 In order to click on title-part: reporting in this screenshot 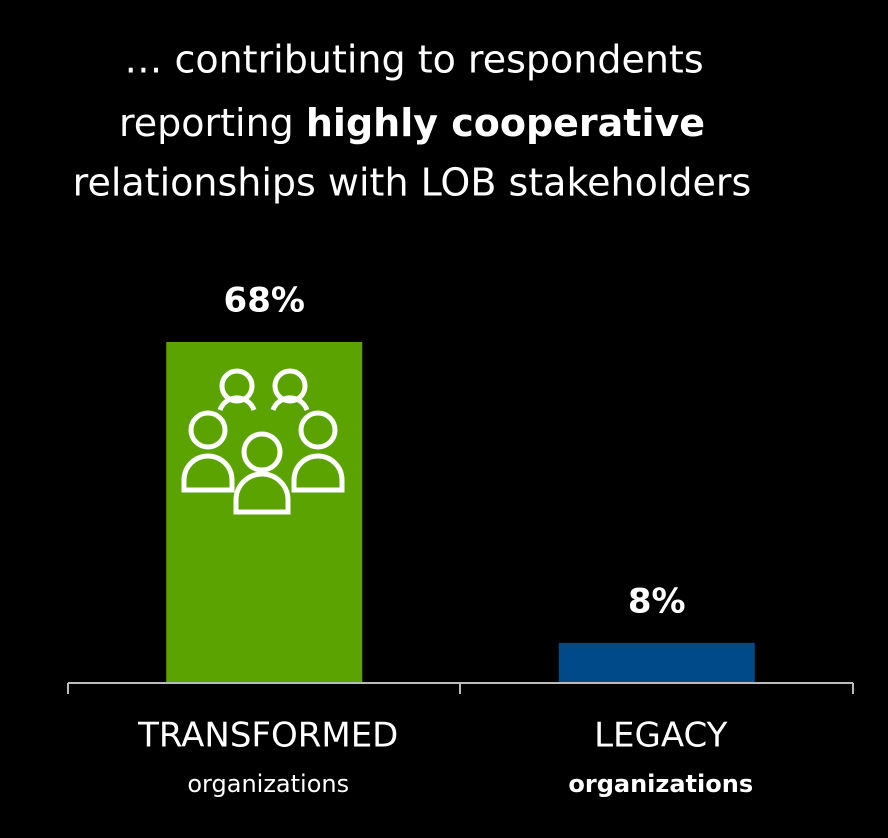, I will do `click(212, 123)`.